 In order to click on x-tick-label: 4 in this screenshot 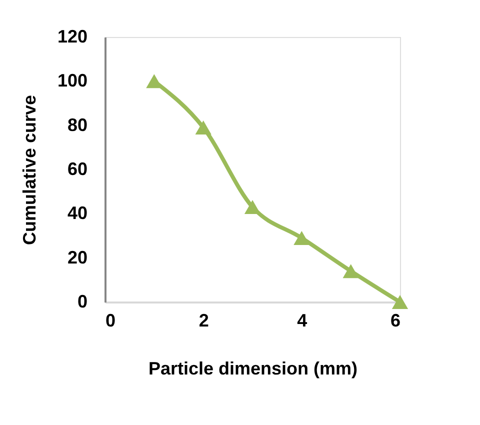, I will do `click(302, 320)`.